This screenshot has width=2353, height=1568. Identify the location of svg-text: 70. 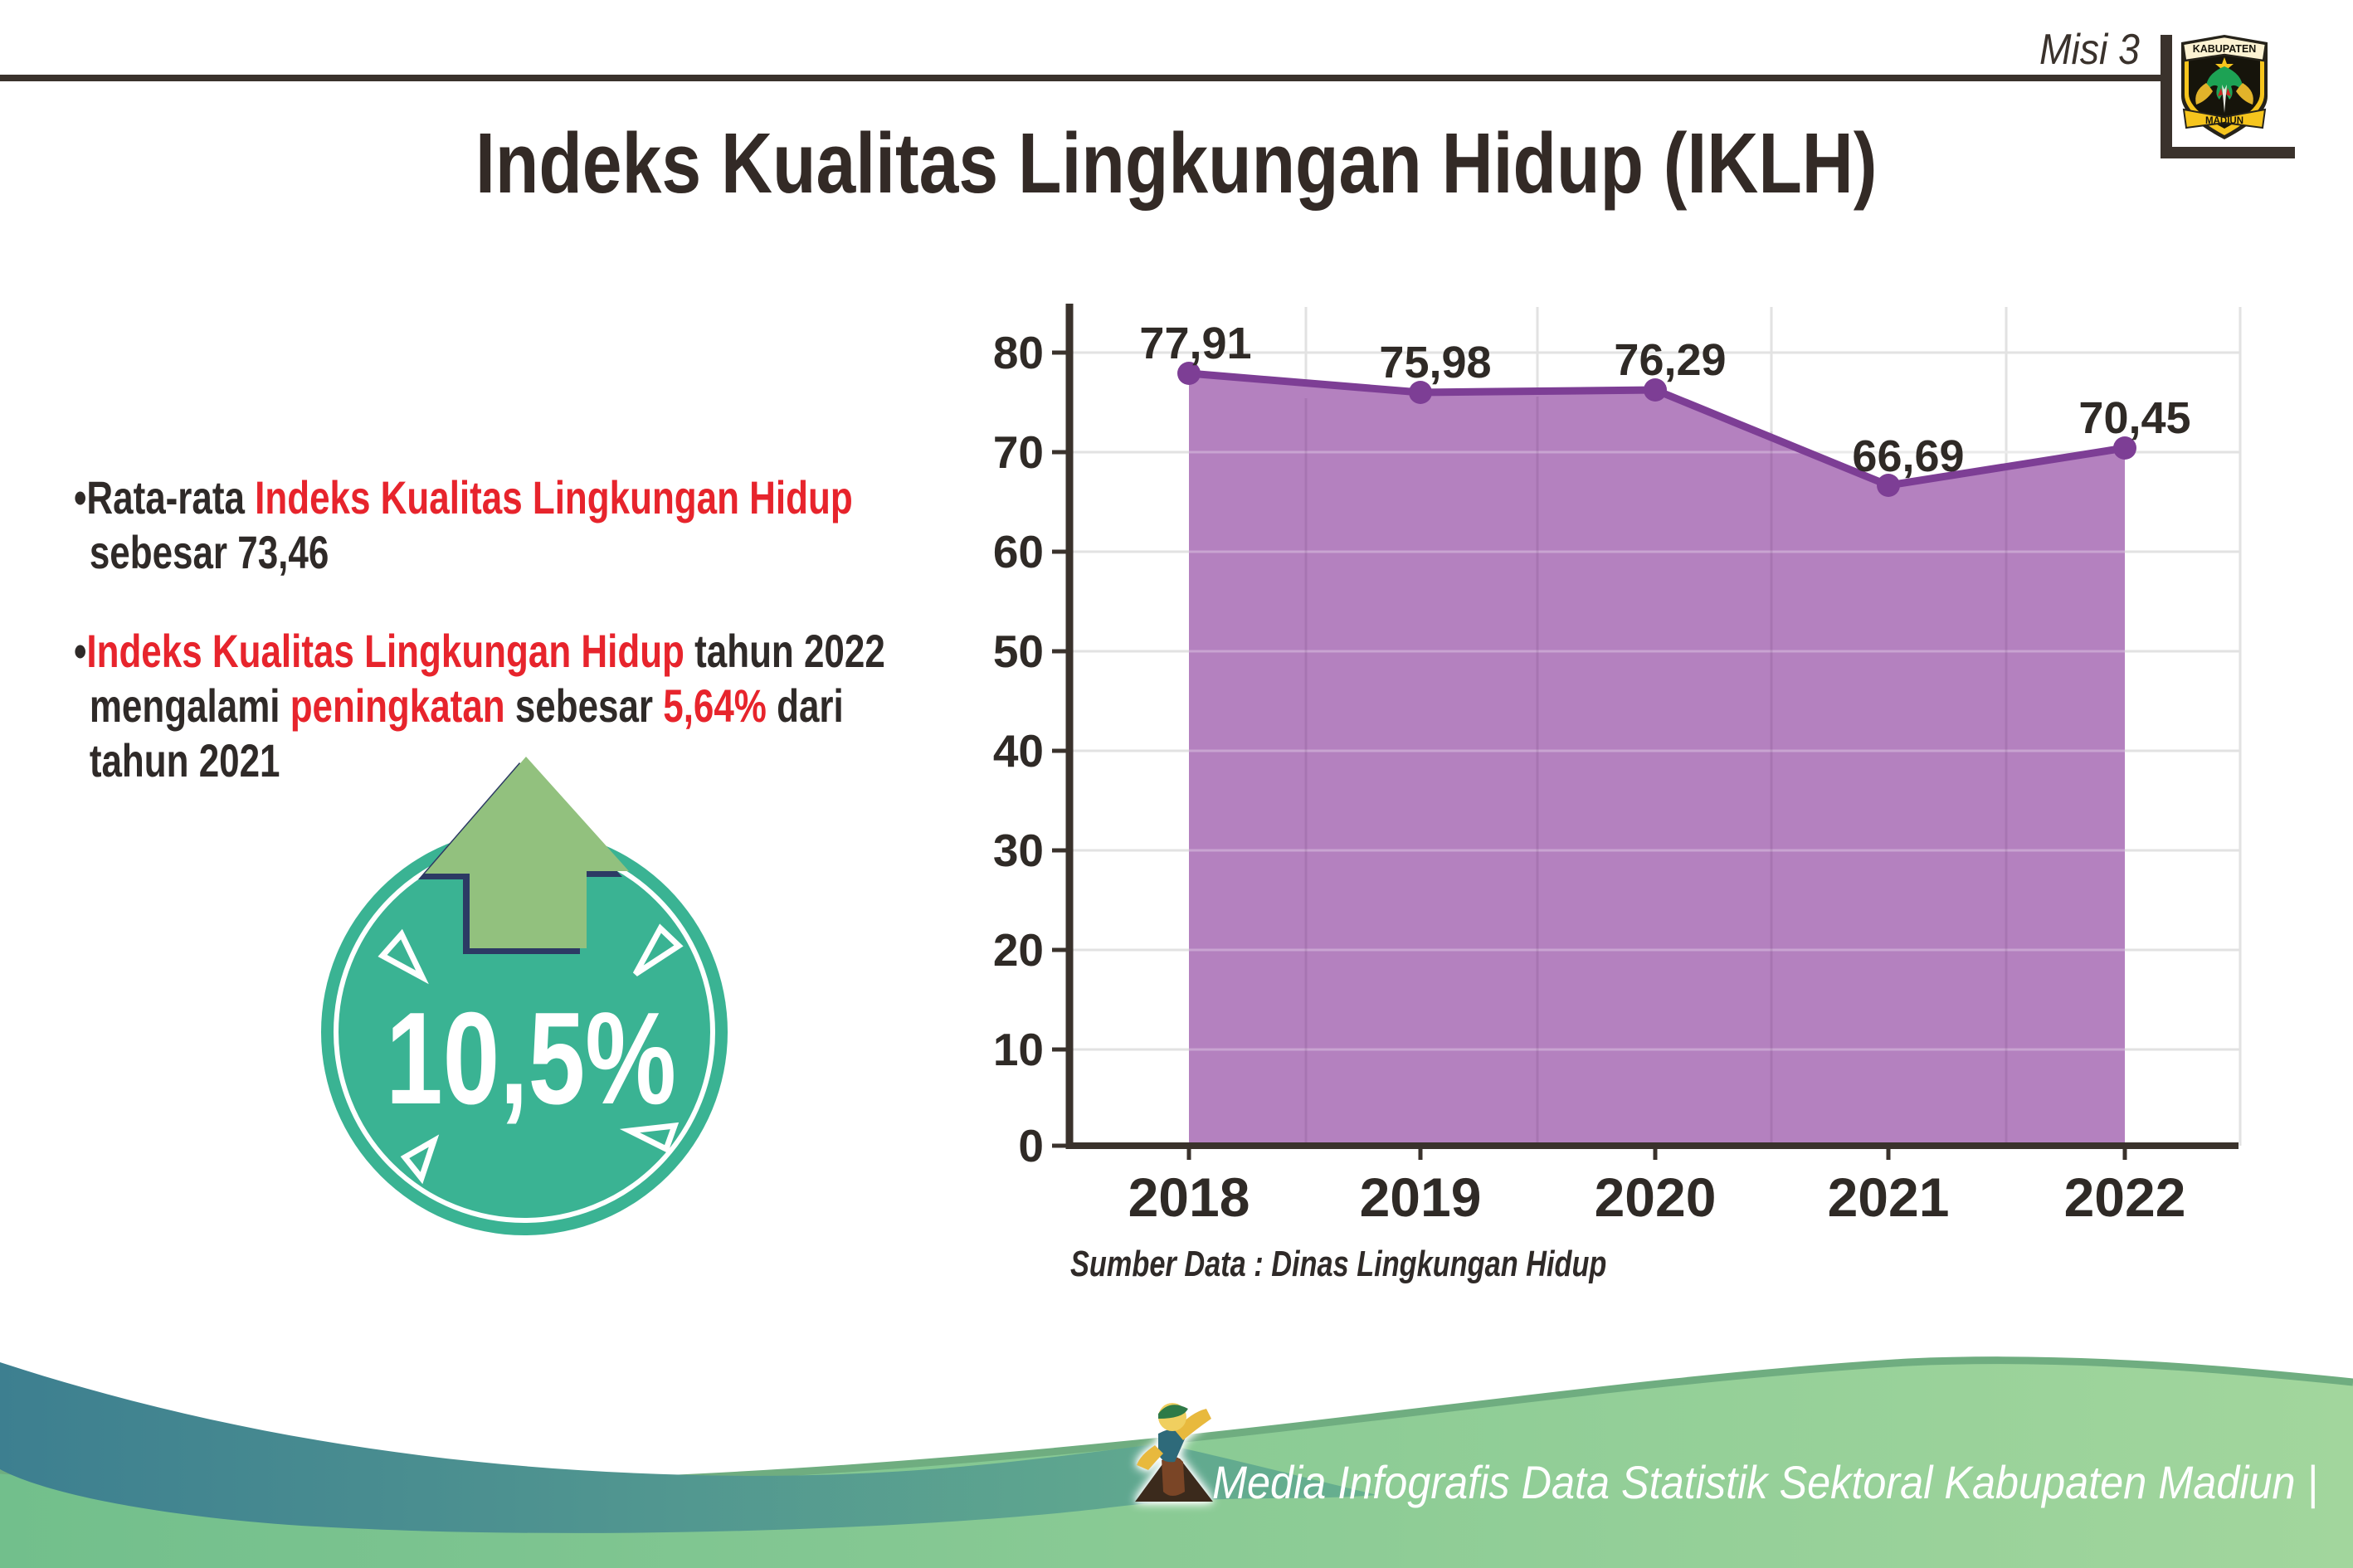
(1018, 452).